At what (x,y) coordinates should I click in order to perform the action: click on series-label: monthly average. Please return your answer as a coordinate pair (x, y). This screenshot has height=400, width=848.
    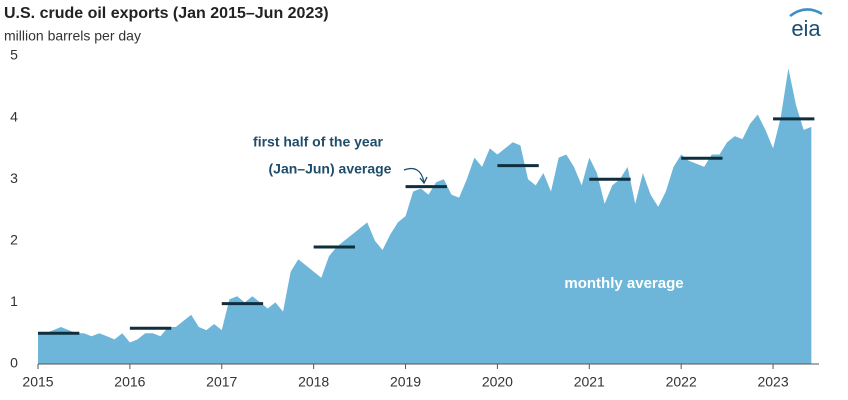
    Looking at the image, I should click on (623, 283).